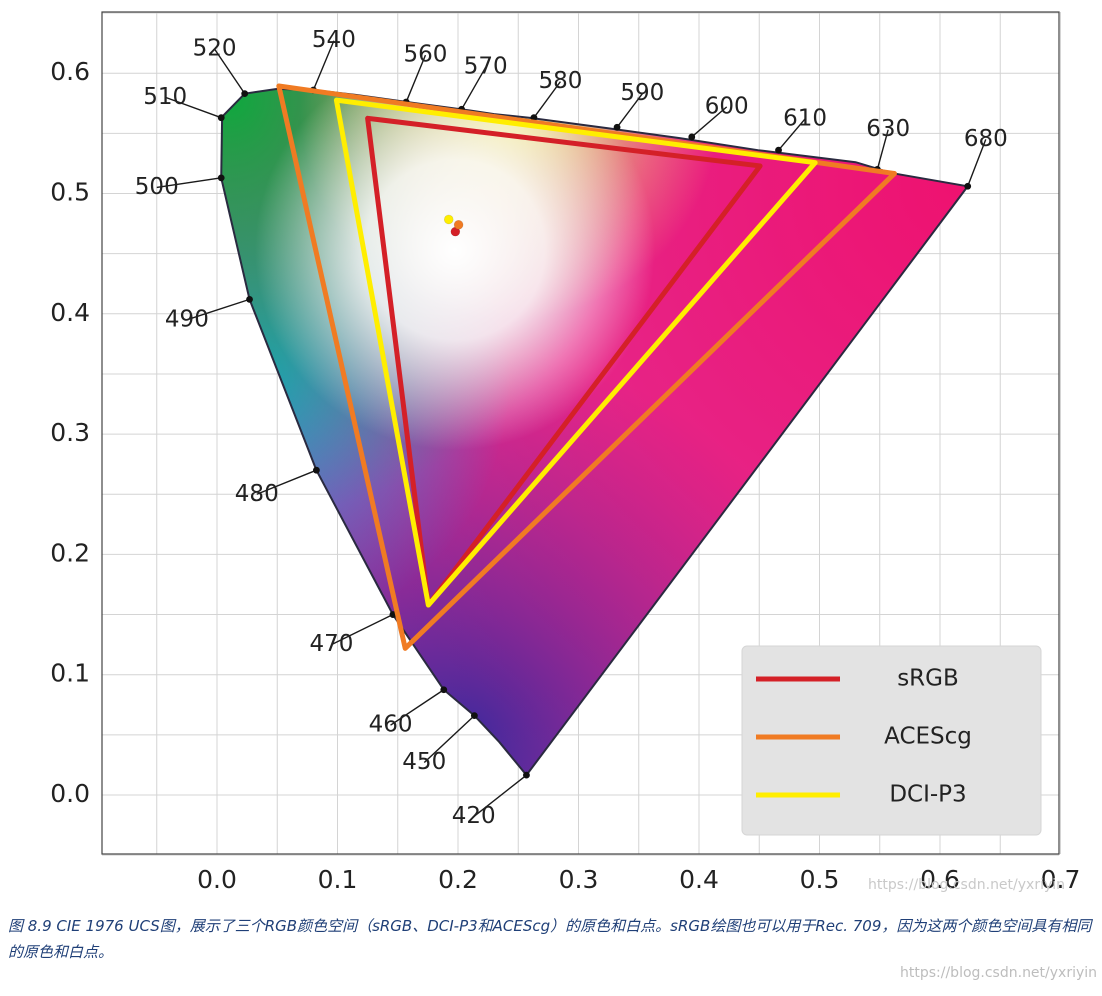  I want to click on y-tick-label: 0.6, so click(70, 71).